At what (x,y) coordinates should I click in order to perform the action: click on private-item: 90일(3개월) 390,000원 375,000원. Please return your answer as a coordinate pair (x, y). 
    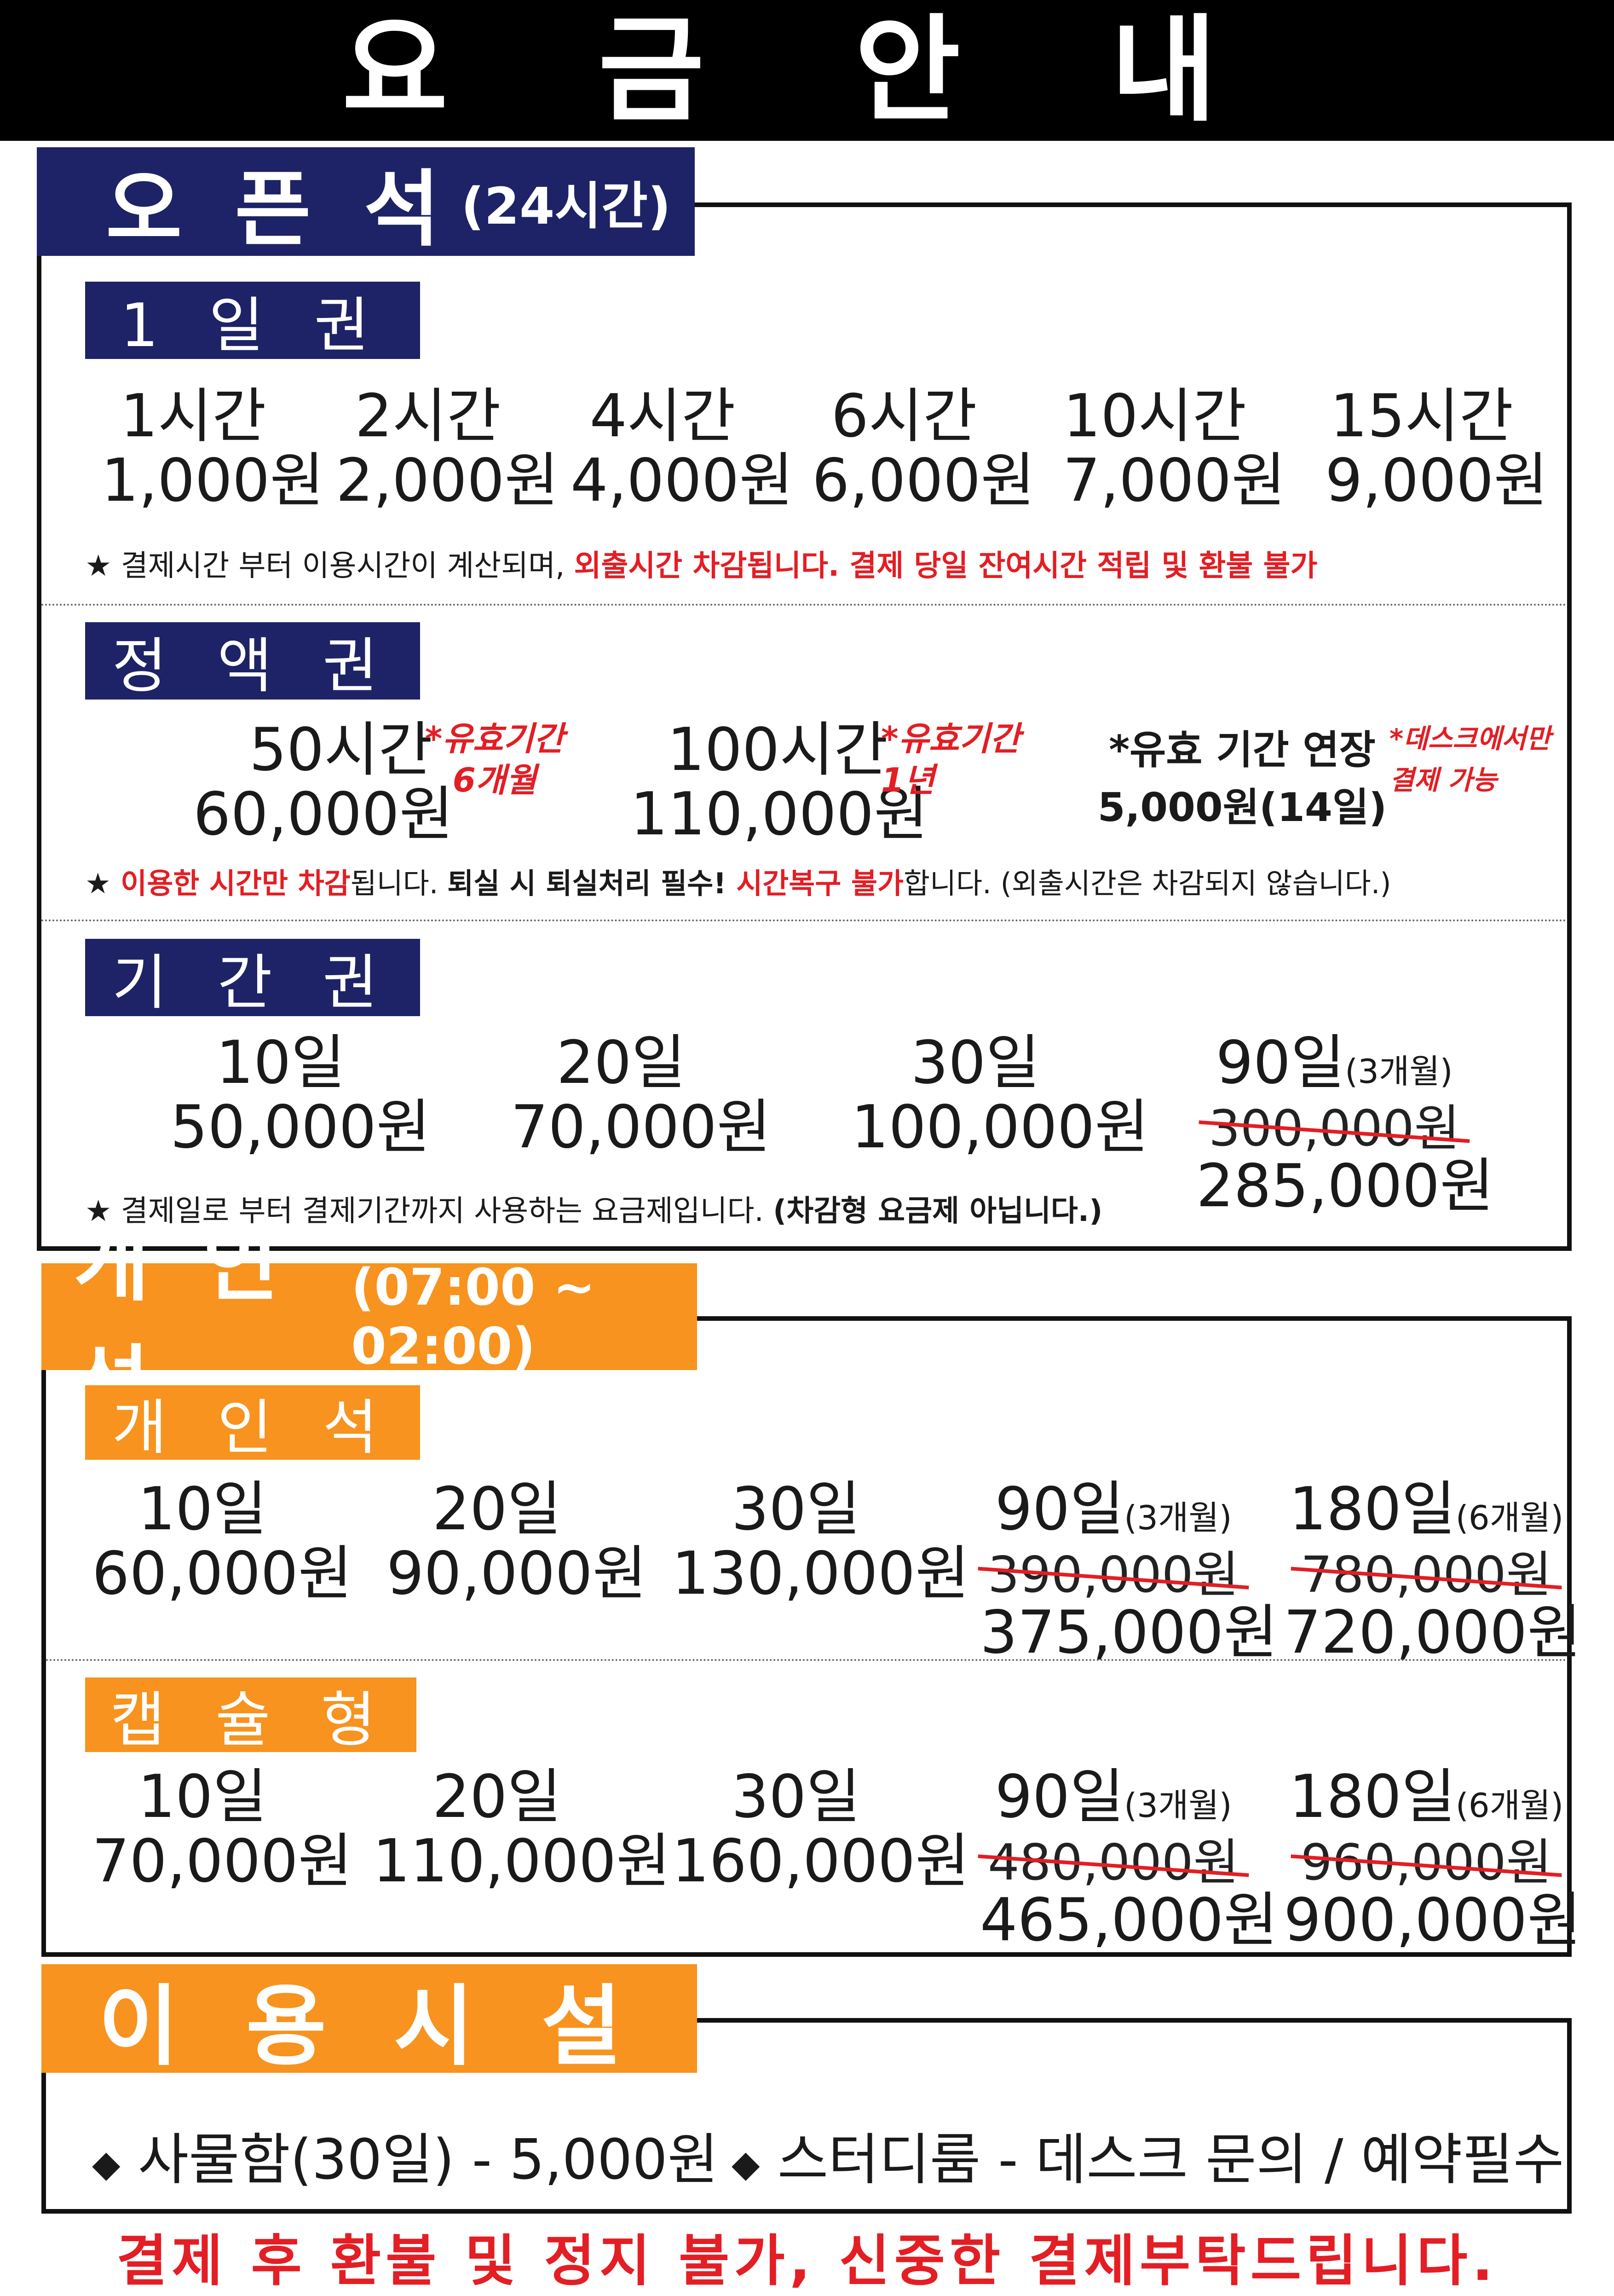
    Looking at the image, I should click on (1129, 1570).